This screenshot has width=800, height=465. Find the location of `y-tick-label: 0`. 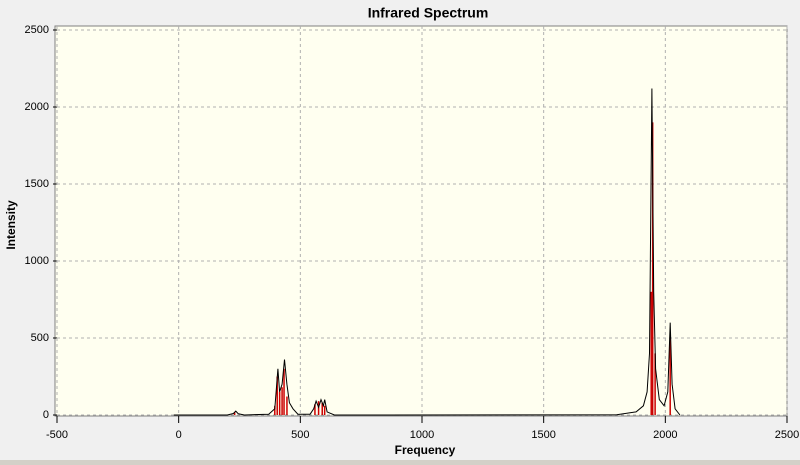

y-tick-label: 0 is located at coordinates (46, 415).